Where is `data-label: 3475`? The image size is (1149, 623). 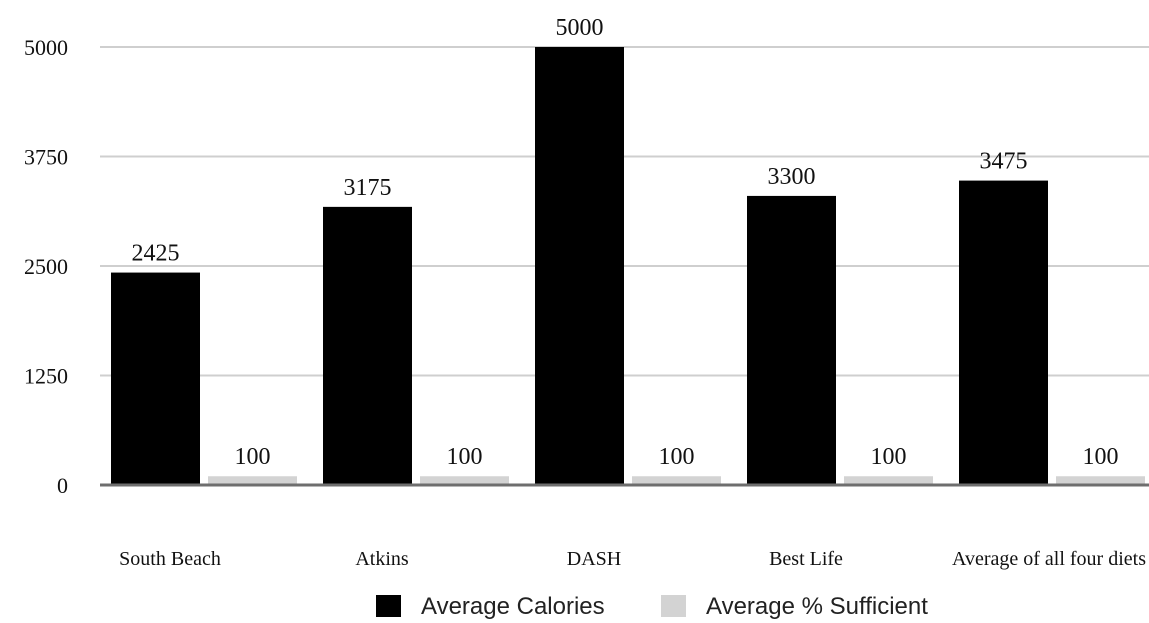 data-label: 3475 is located at coordinates (1004, 162).